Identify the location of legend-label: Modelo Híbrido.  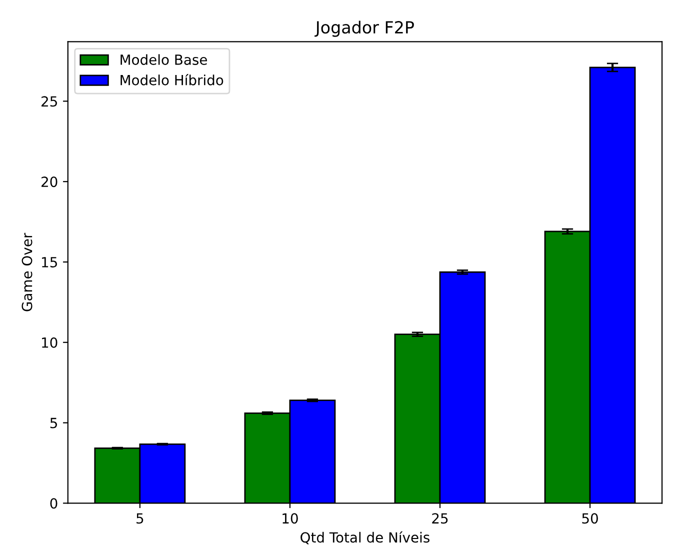
(172, 80).